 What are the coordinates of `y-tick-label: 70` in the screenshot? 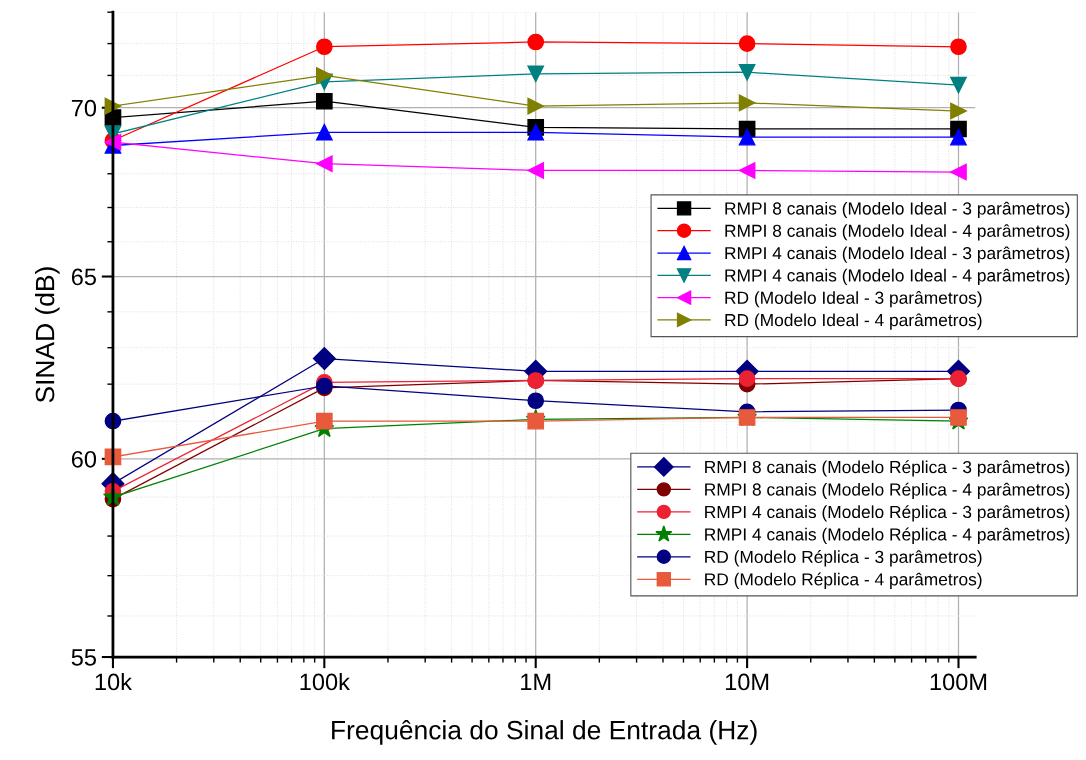 It's located at (84, 108).